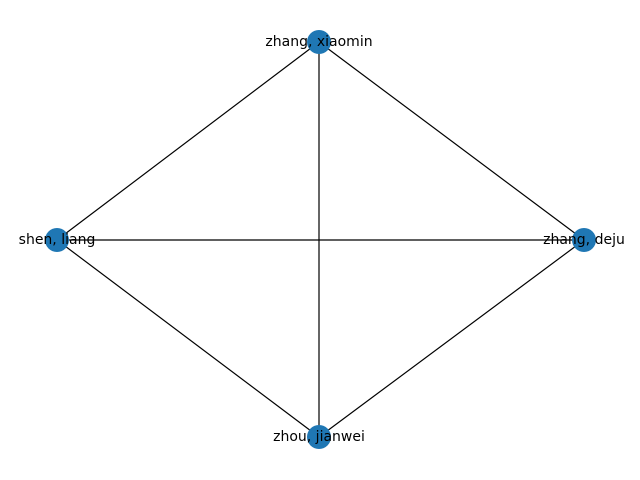  Describe the element at coordinates (584, 240) in the screenshot. I see `node-label-n3: zhang, deju` at that location.